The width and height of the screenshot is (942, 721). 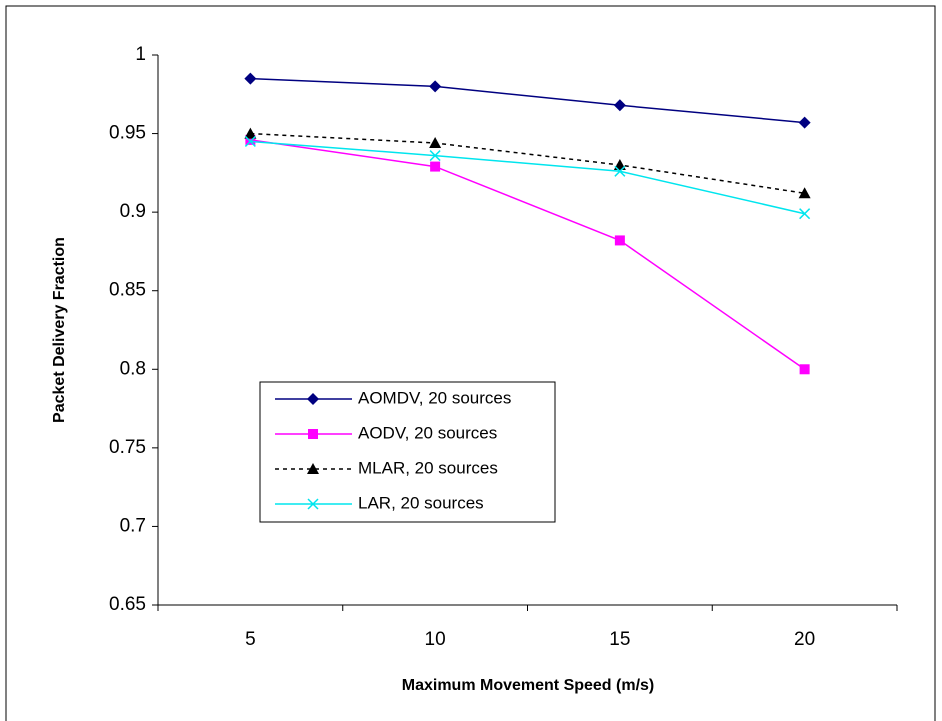 What do you see at coordinates (804, 639) in the screenshot?
I see `x-tick-label: 20` at bounding box center [804, 639].